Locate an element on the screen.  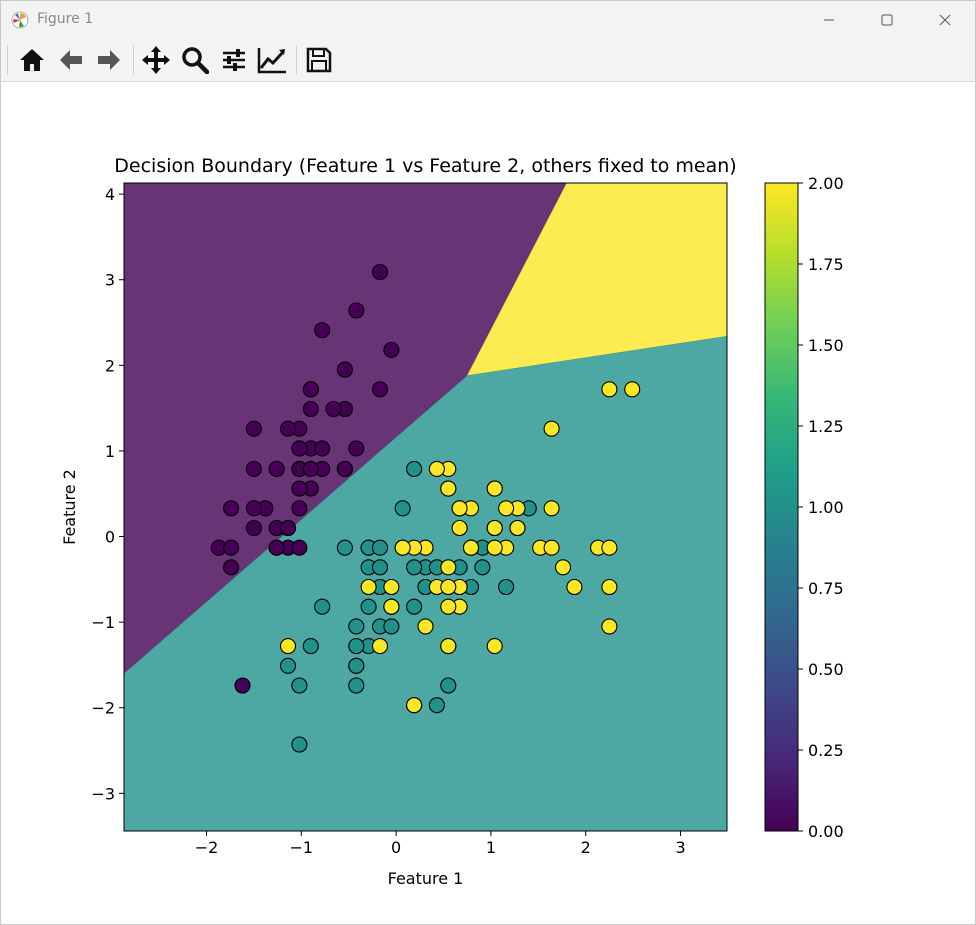
minimize-icon is located at coordinates (829, 20).